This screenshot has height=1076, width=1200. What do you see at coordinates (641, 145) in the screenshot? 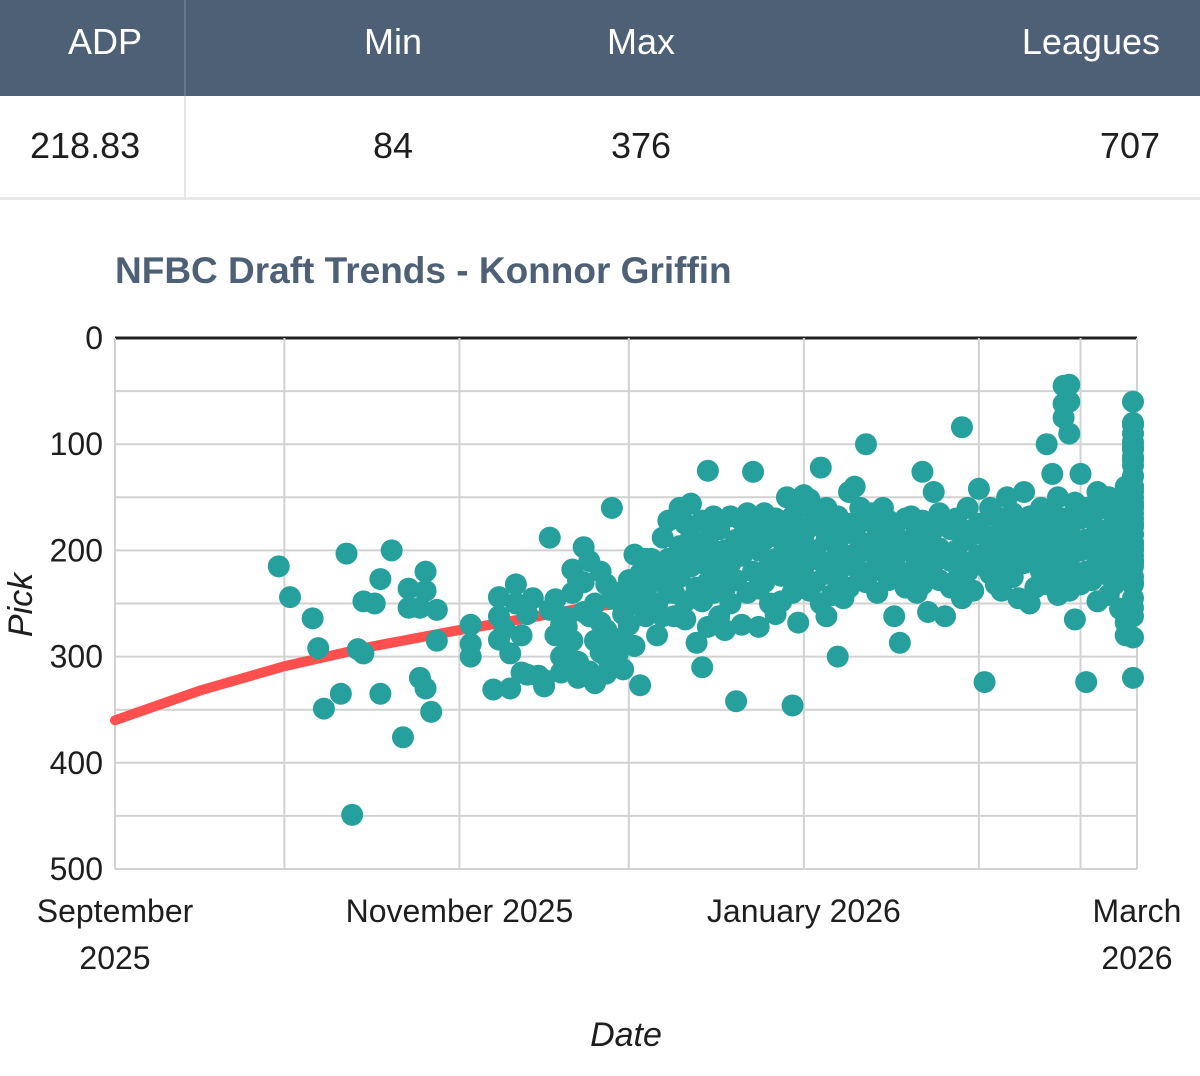
I see `value-max: 376` at bounding box center [641, 145].